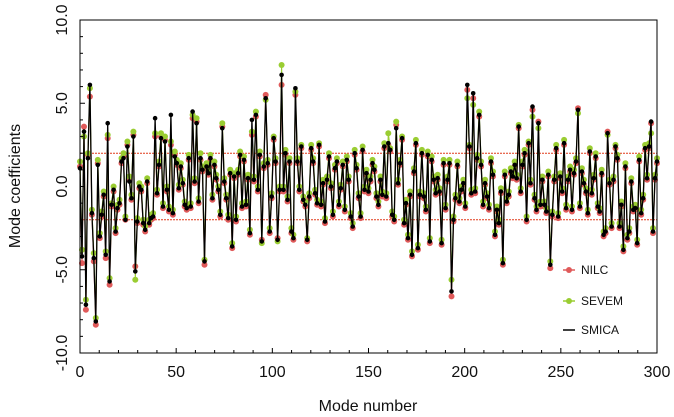 This screenshot has height=417, width=674. What do you see at coordinates (569, 270) in the screenshot?
I see `legend-marker-nilc` at bounding box center [569, 270].